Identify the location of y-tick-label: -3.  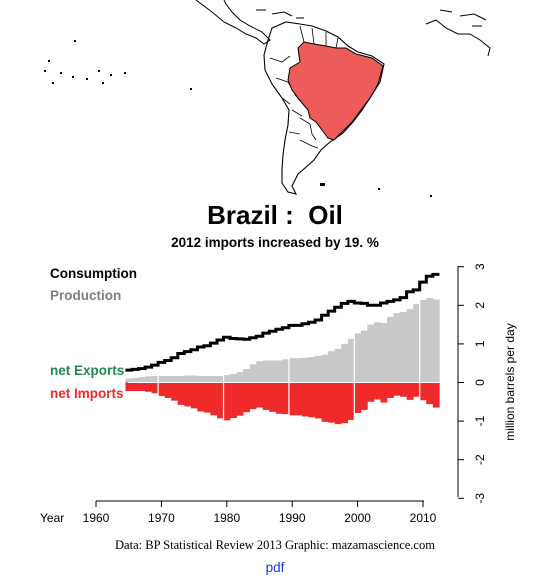
(480, 498).